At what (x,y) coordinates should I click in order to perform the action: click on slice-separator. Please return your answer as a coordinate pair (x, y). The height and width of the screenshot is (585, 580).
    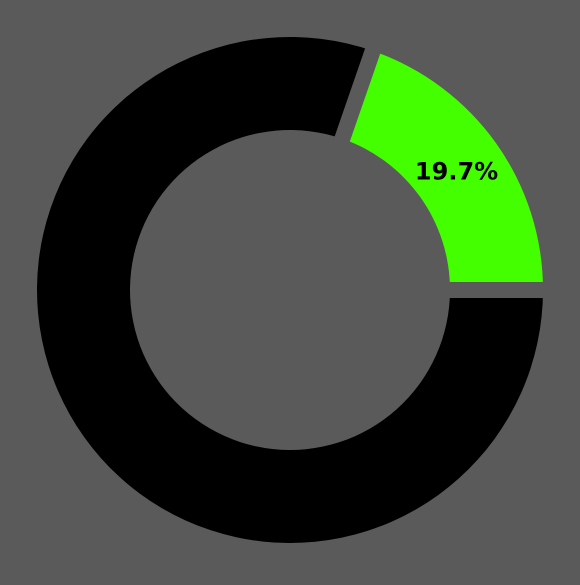
    Looking at the image, I should click on (357, 95).